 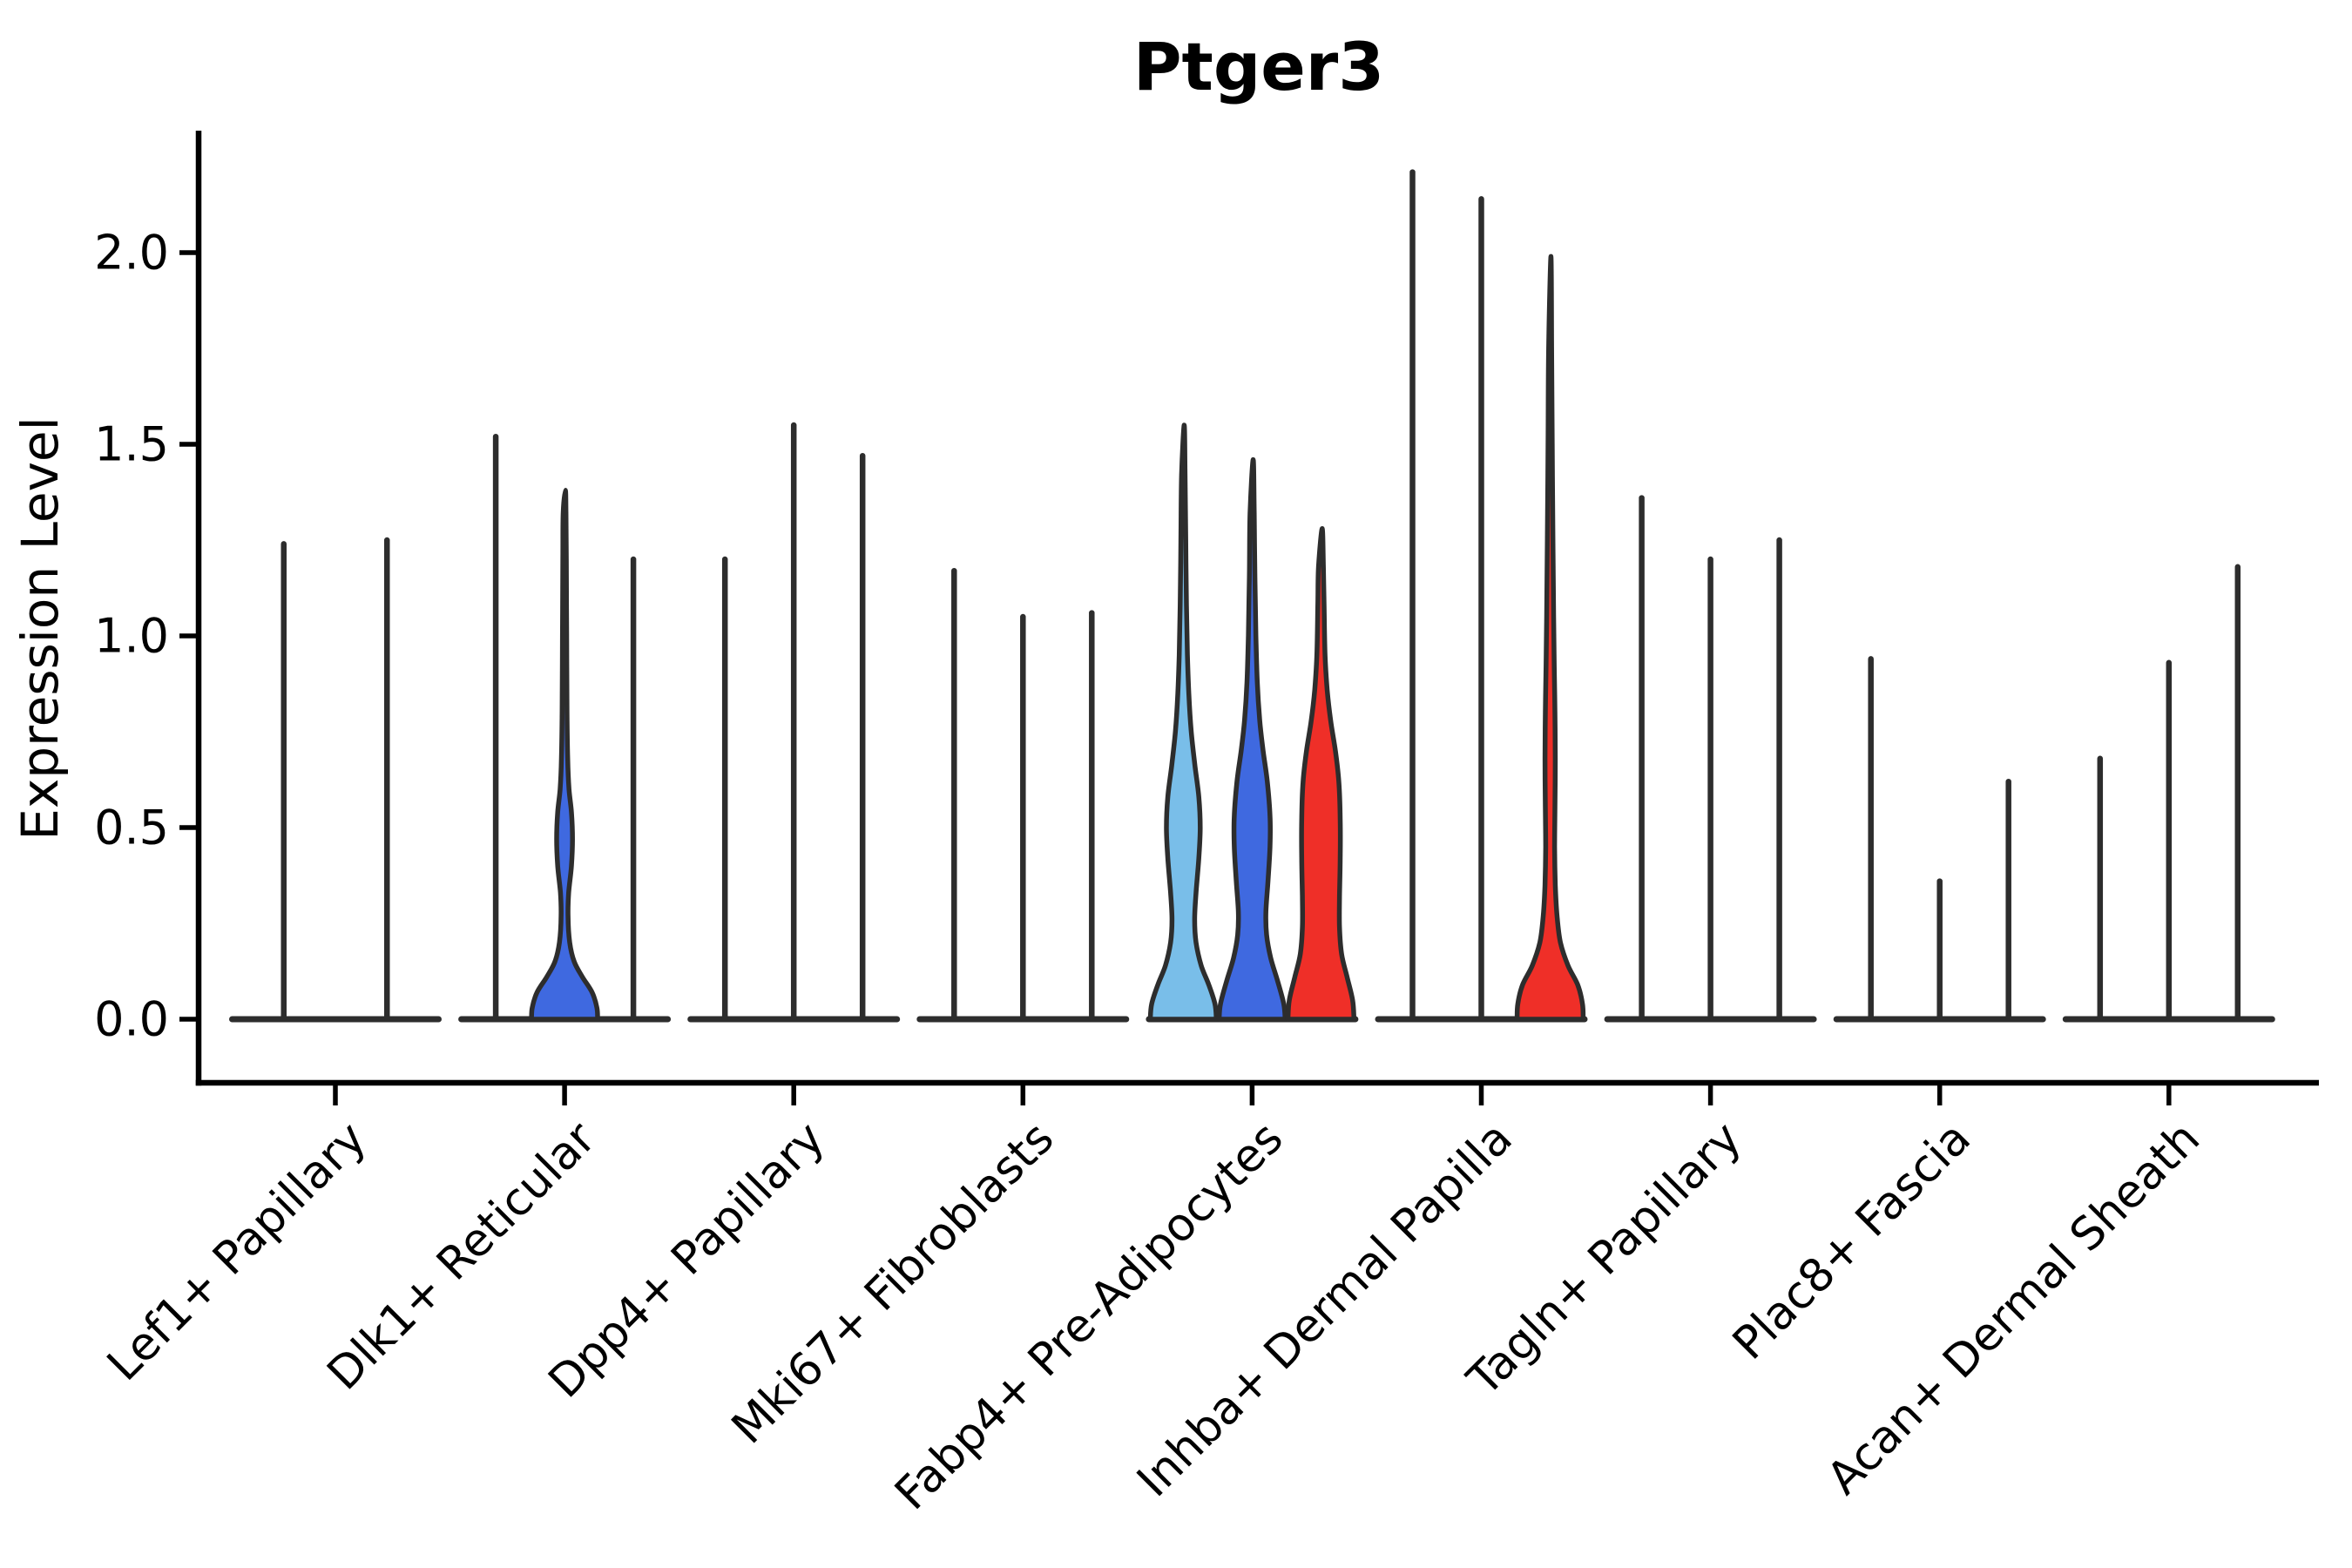 I want to click on y-tick-label: 0.0, so click(x=131, y=1019).